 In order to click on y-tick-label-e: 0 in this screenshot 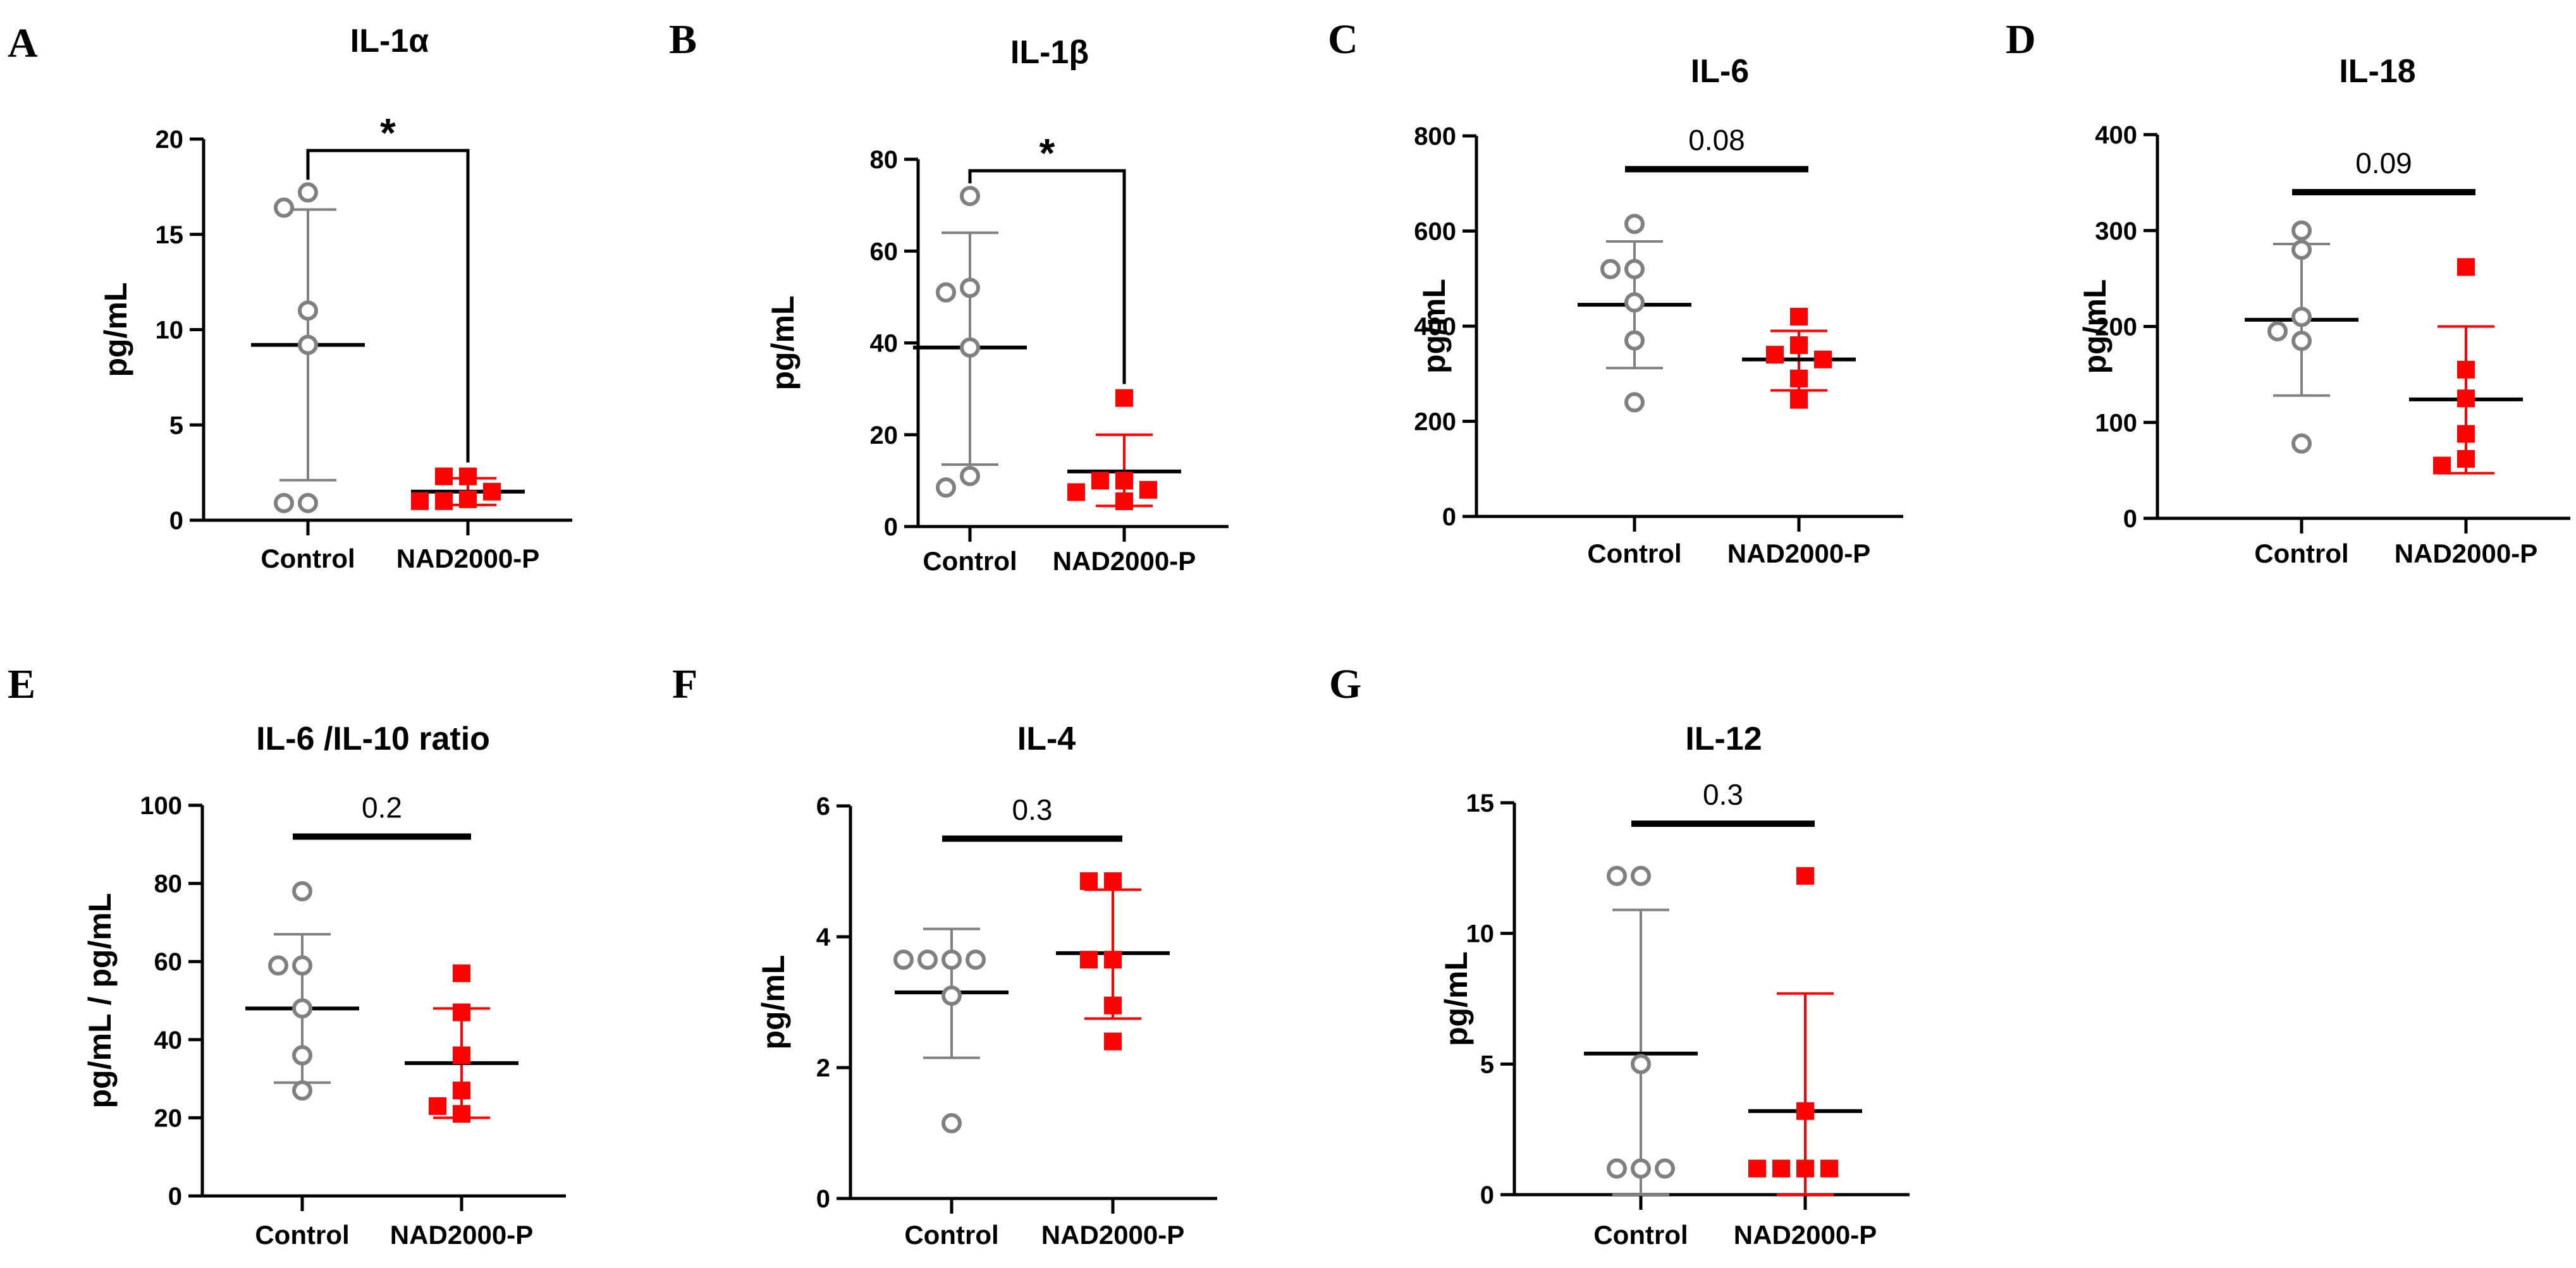, I will do `click(175, 1196)`.